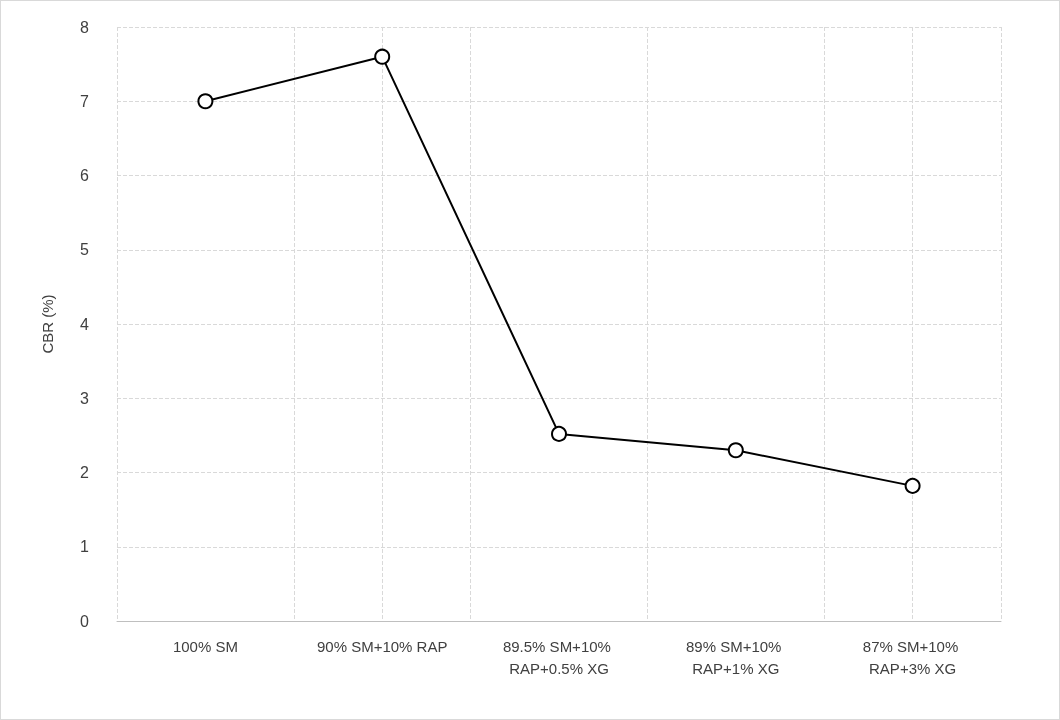 The height and width of the screenshot is (720, 1060). I want to click on x-tick-label: 90% SM+10% RAP, so click(382, 646).